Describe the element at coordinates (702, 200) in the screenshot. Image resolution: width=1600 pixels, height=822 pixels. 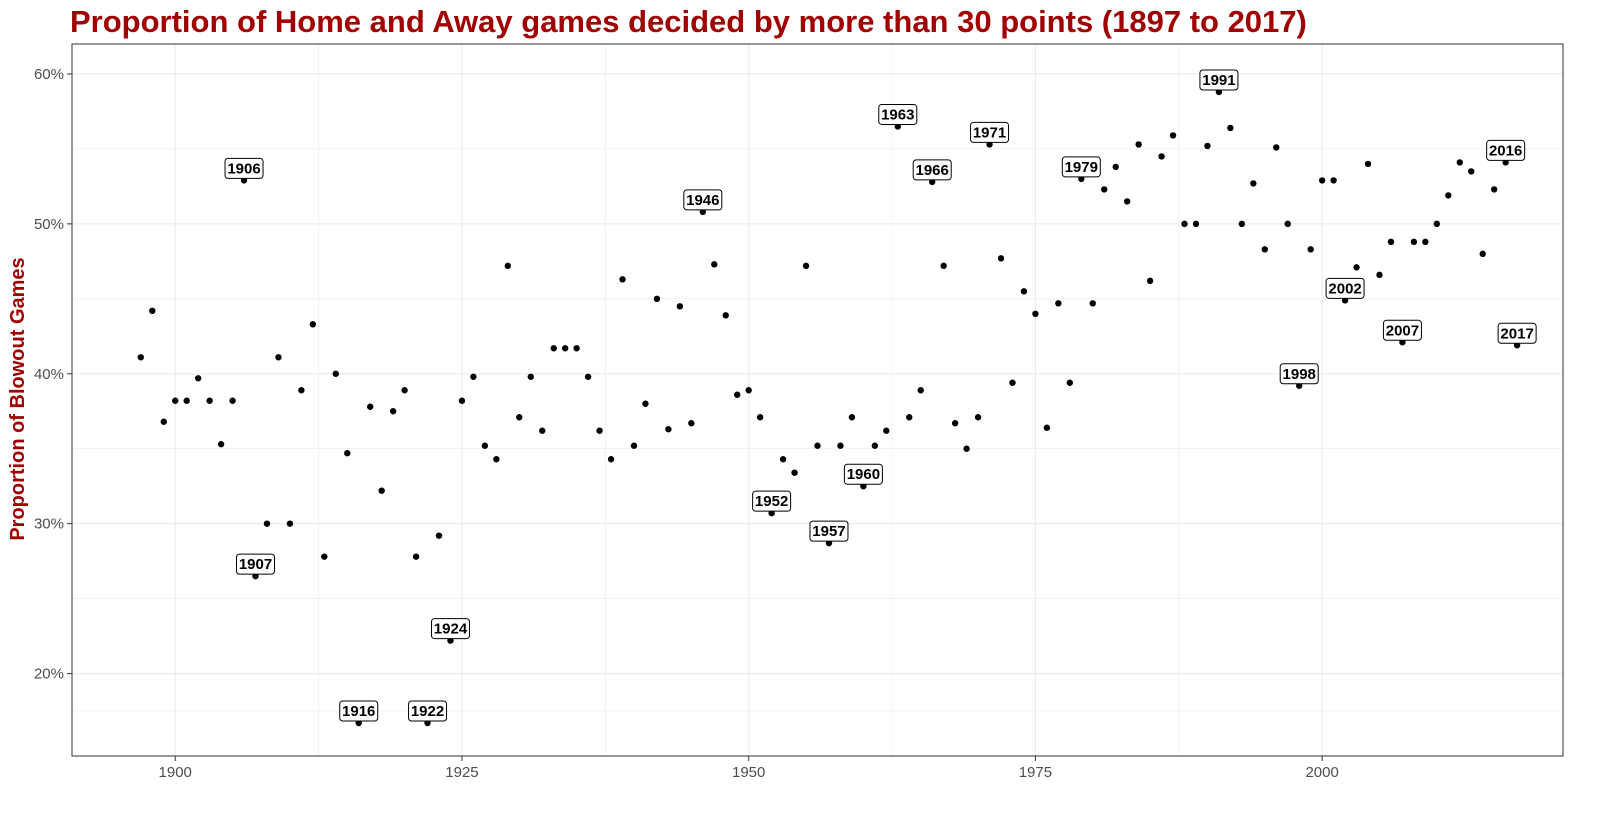
I see `point-label: 1946` at that location.